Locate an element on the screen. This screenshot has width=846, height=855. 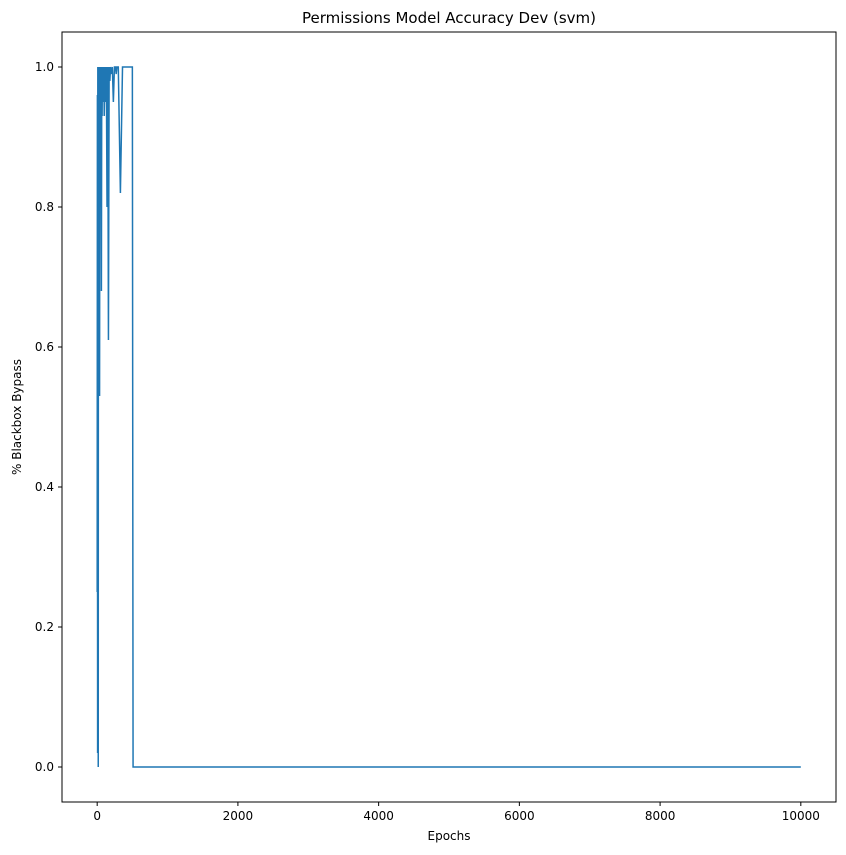
x-tick-label: 0 is located at coordinates (97, 816).